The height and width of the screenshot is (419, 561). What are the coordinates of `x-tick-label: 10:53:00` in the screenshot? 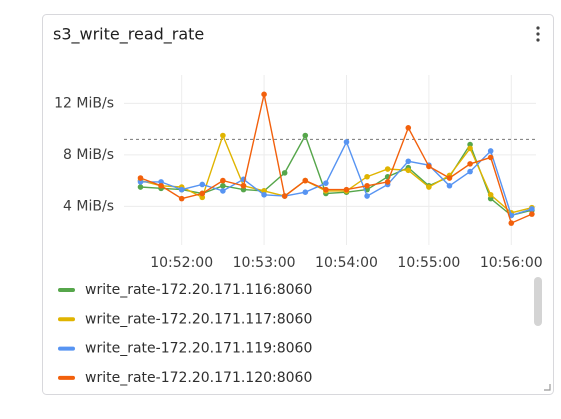 It's located at (264, 263).